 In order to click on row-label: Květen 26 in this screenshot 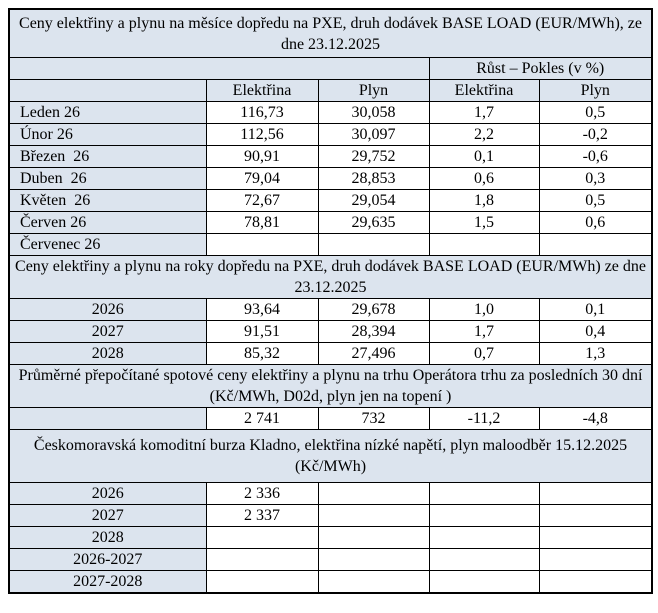, I will do `click(107, 200)`.